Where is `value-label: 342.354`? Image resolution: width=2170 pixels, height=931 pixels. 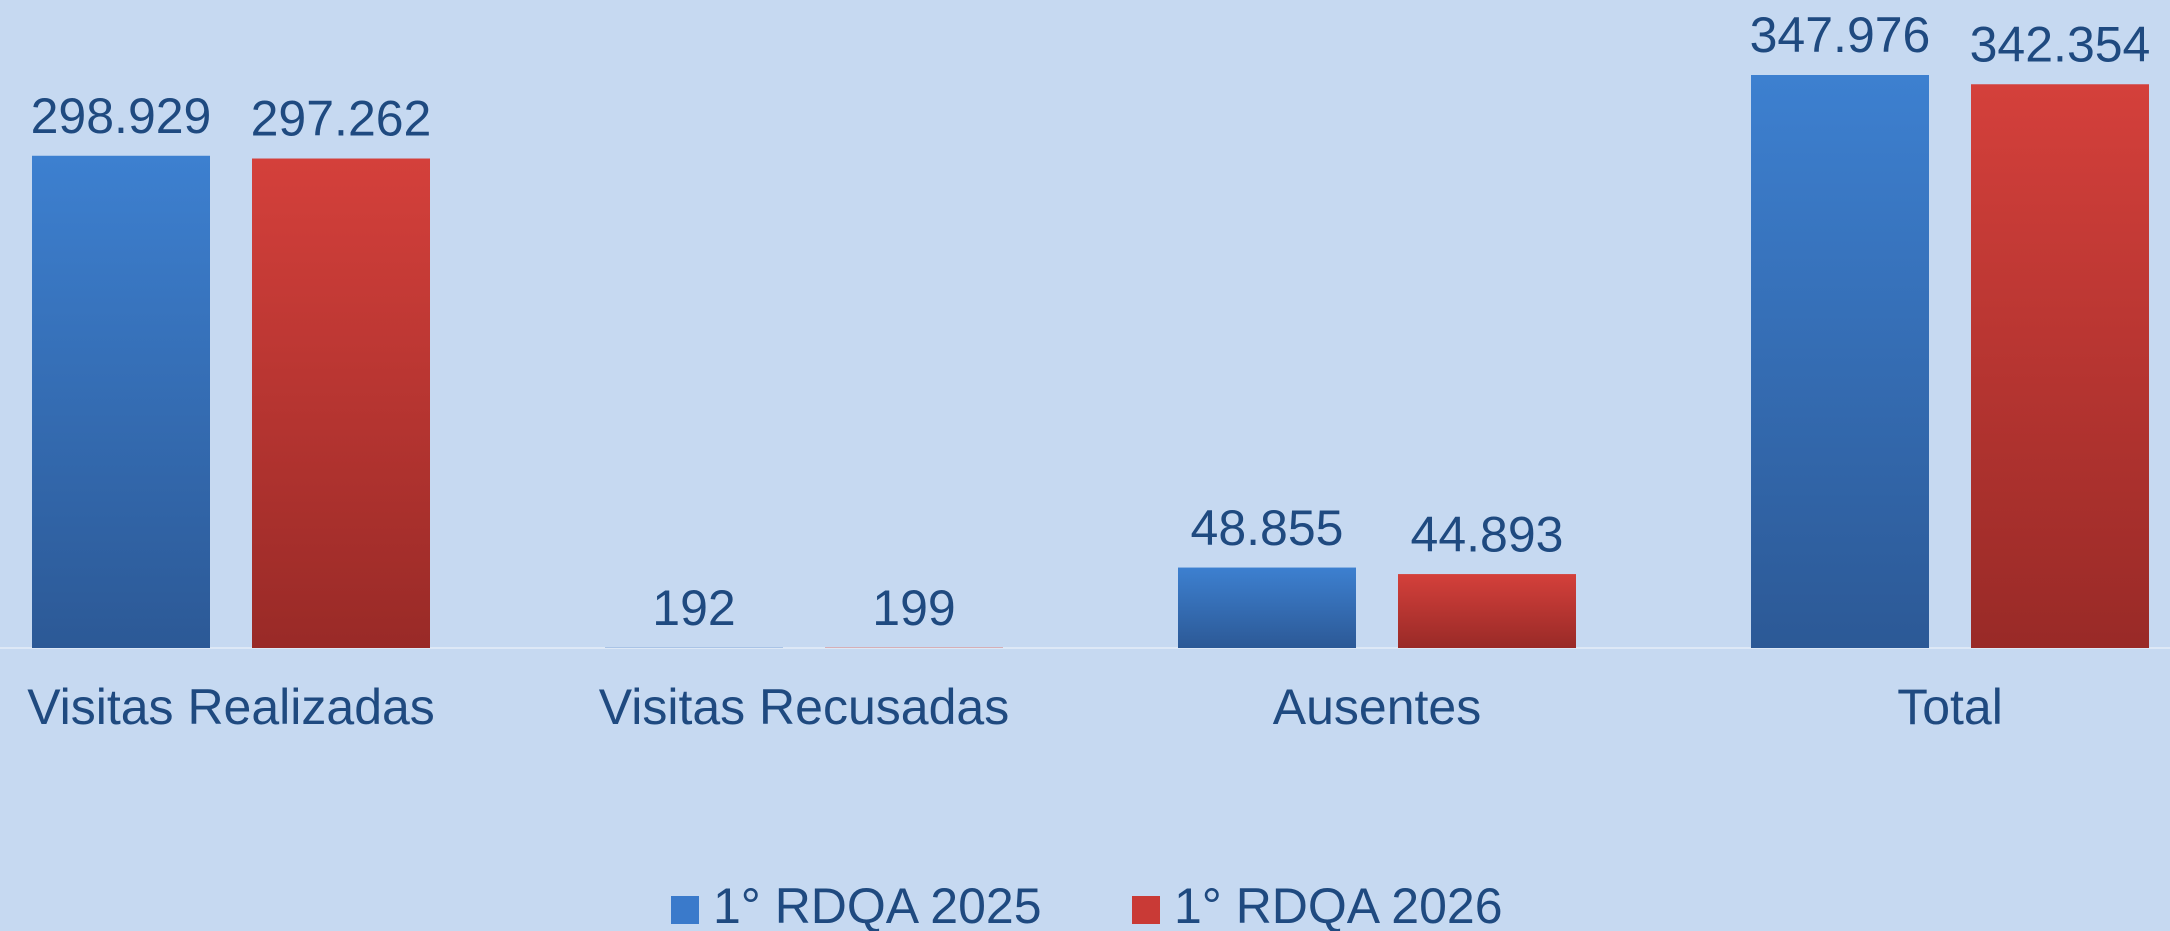
value-label: 342.354 is located at coordinates (2060, 44).